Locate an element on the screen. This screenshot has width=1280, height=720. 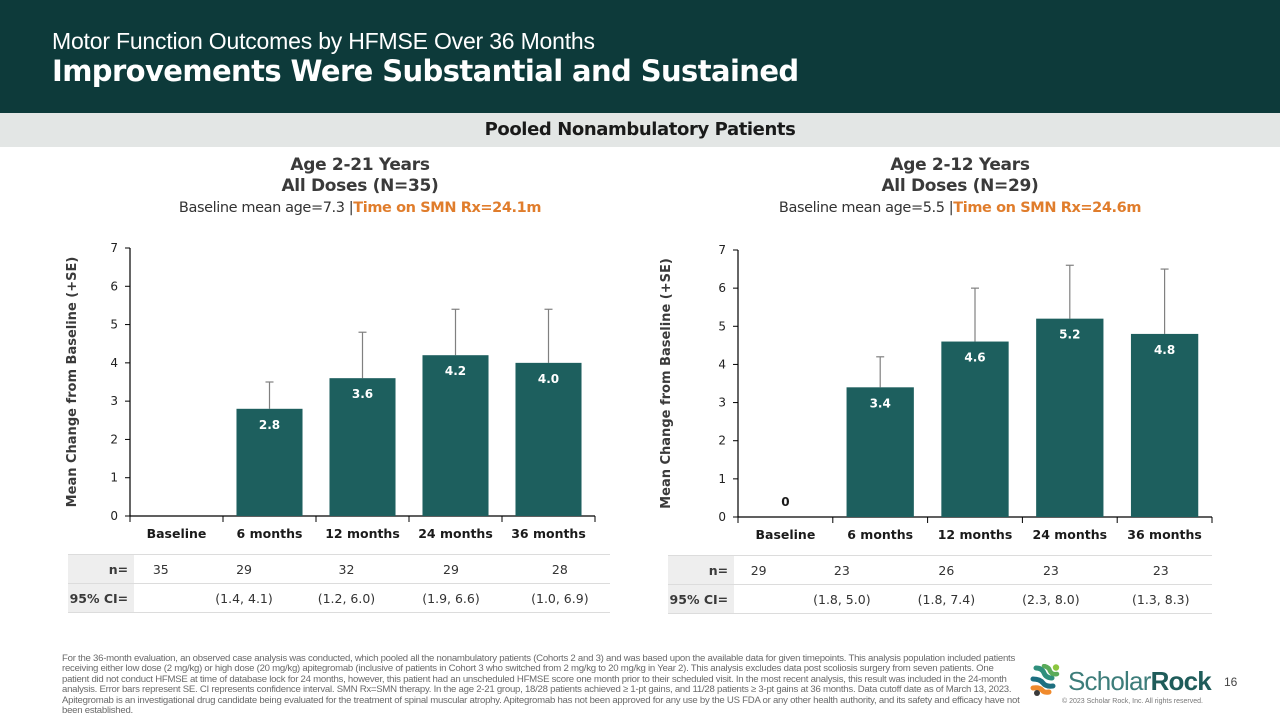
left-age-group: Age 2-21 Years is located at coordinates (360, 165).